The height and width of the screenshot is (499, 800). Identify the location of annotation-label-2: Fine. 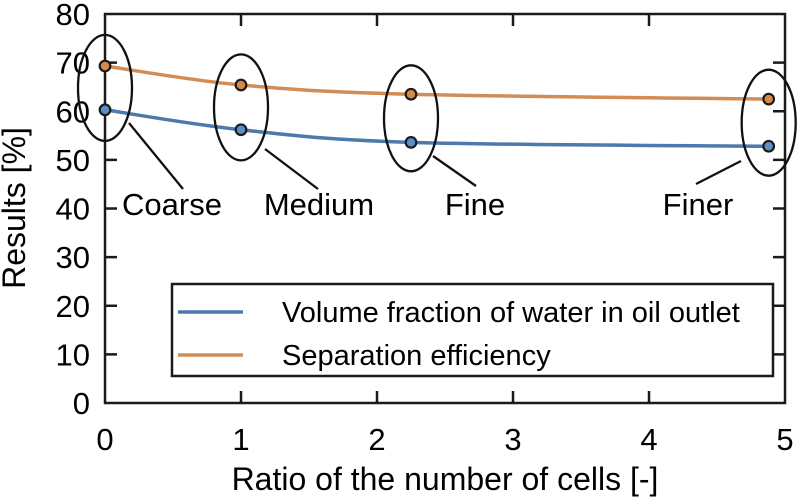
(475, 204).